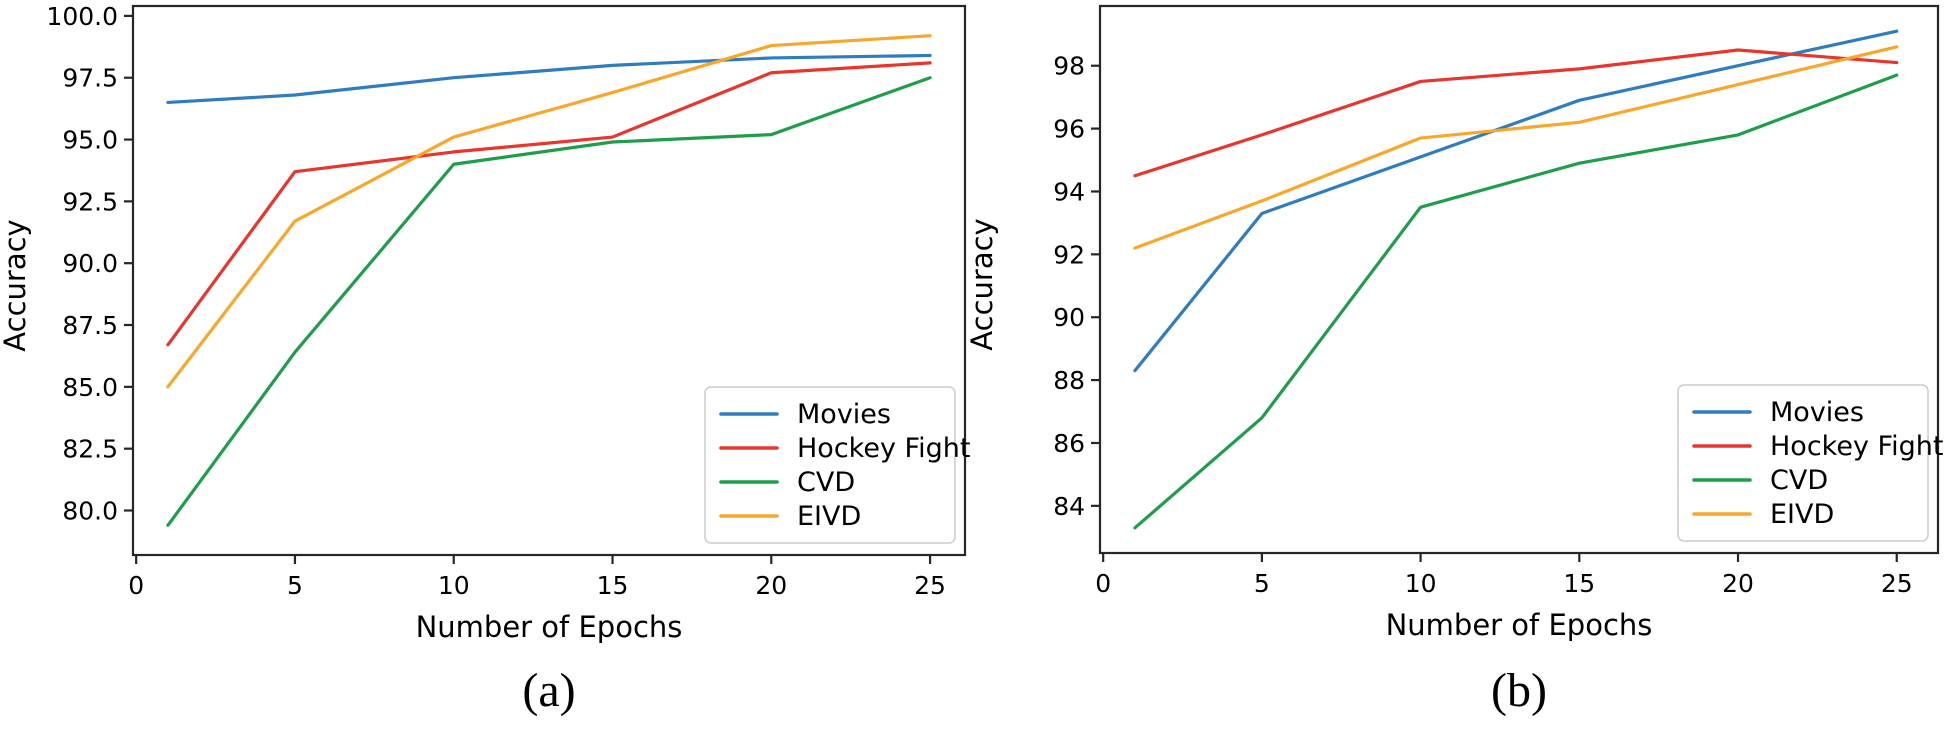 The width and height of the screenshot is (1948, 729). I want to click on line-eivd, so click(1516, 147).